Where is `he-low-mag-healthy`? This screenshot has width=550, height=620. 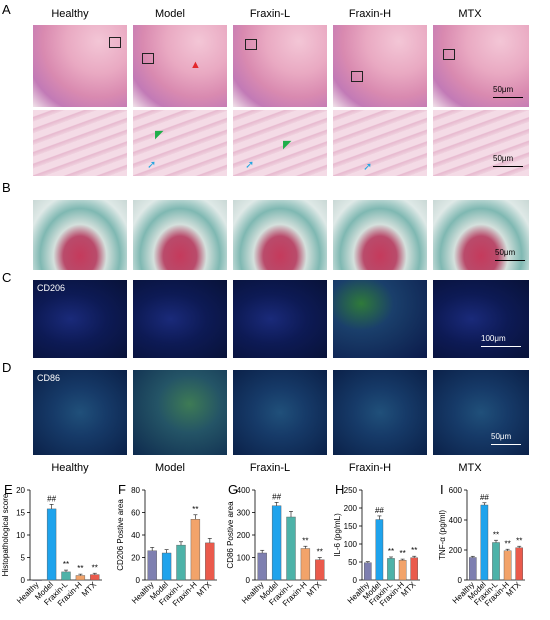 he-low-mag-healthy is located at coordinates (80, 66).